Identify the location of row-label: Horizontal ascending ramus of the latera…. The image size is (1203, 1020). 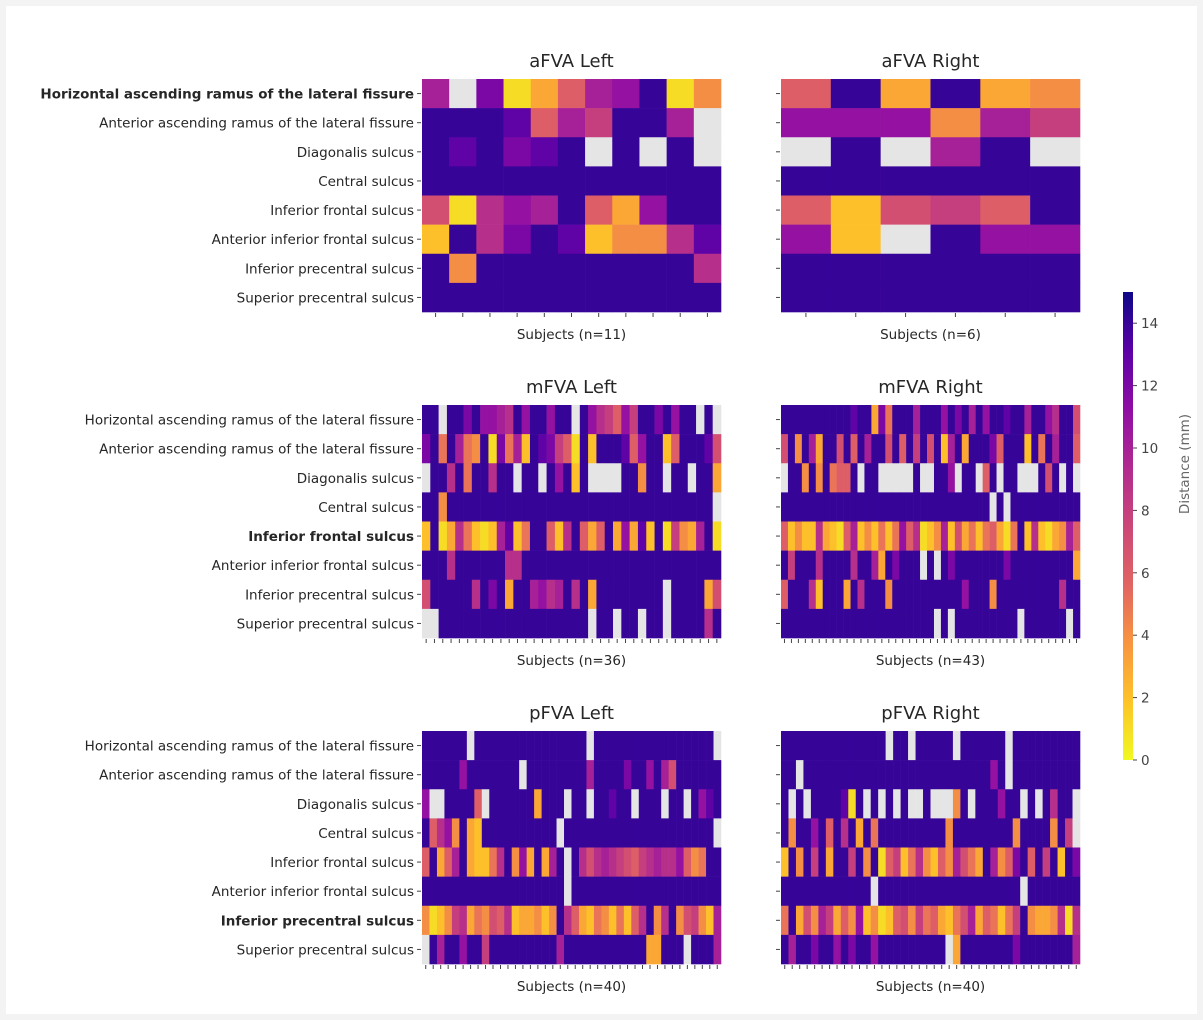
(249, 421).